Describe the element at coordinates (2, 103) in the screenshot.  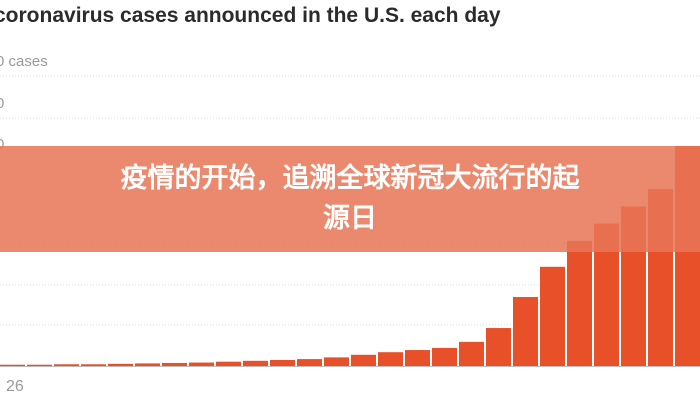
I see `y-tick-label-2: 0` at that location.